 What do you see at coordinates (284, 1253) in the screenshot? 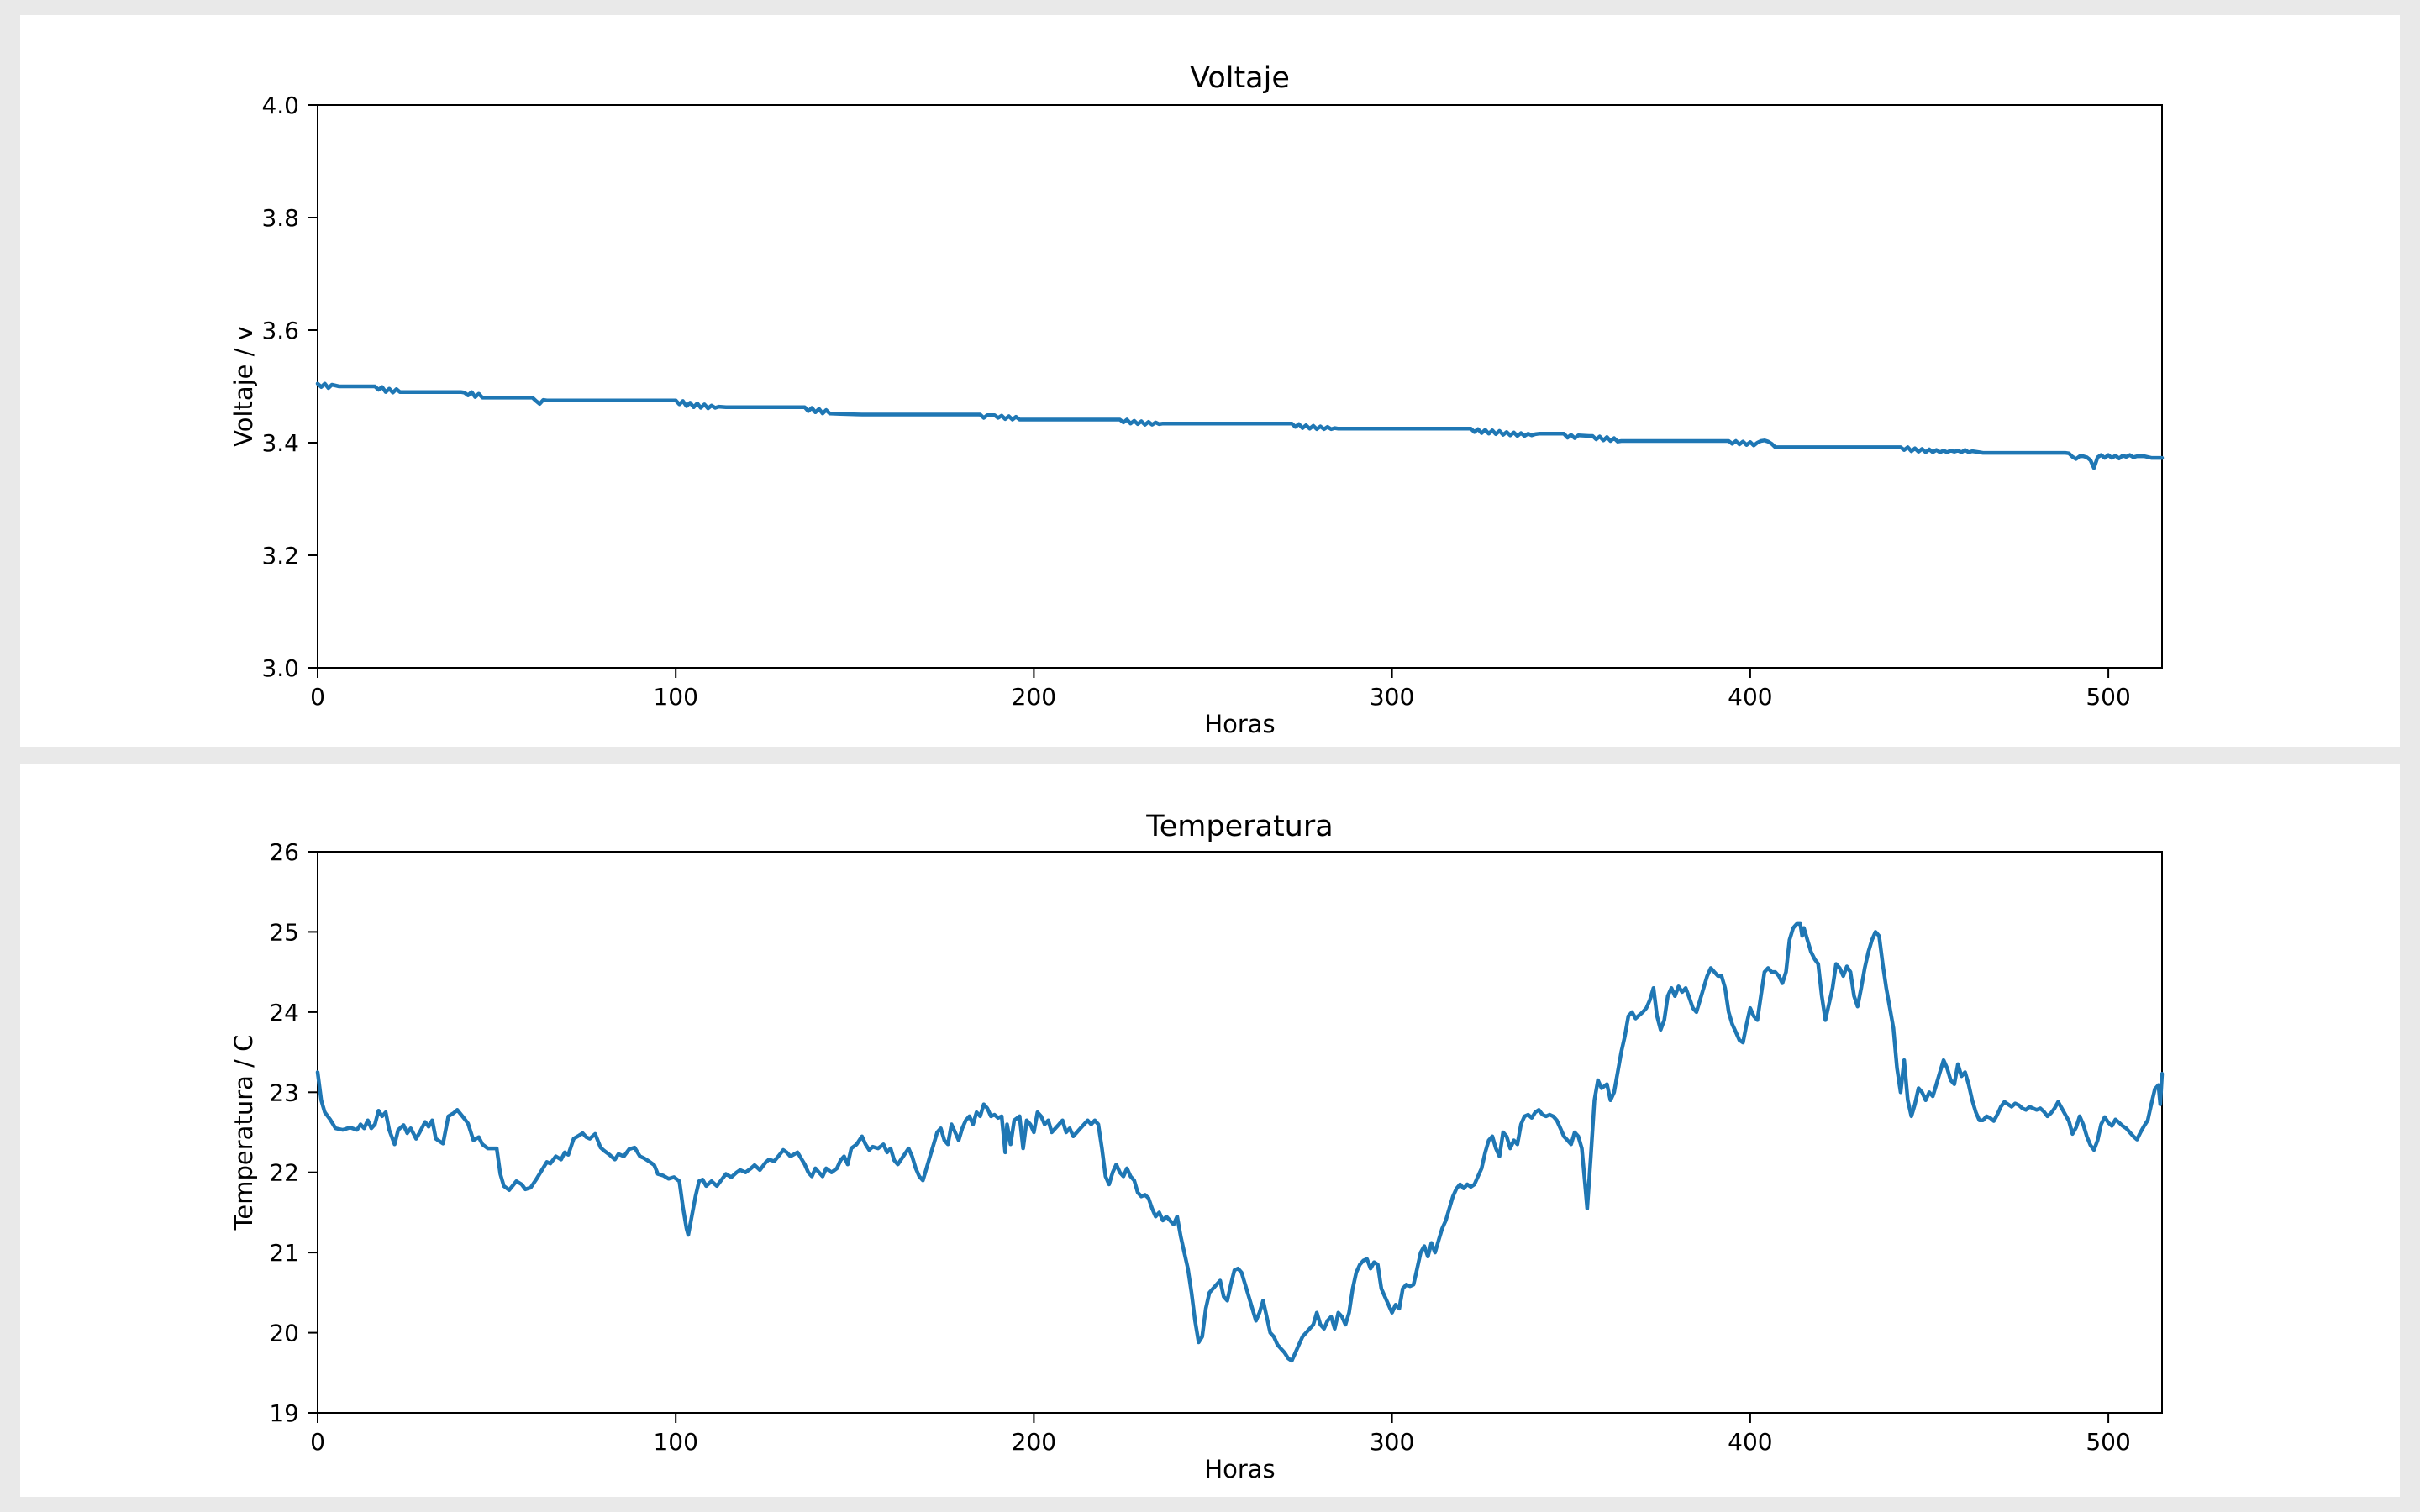
I see `y-tick-label: 21` at bounding box center [284, 1253].